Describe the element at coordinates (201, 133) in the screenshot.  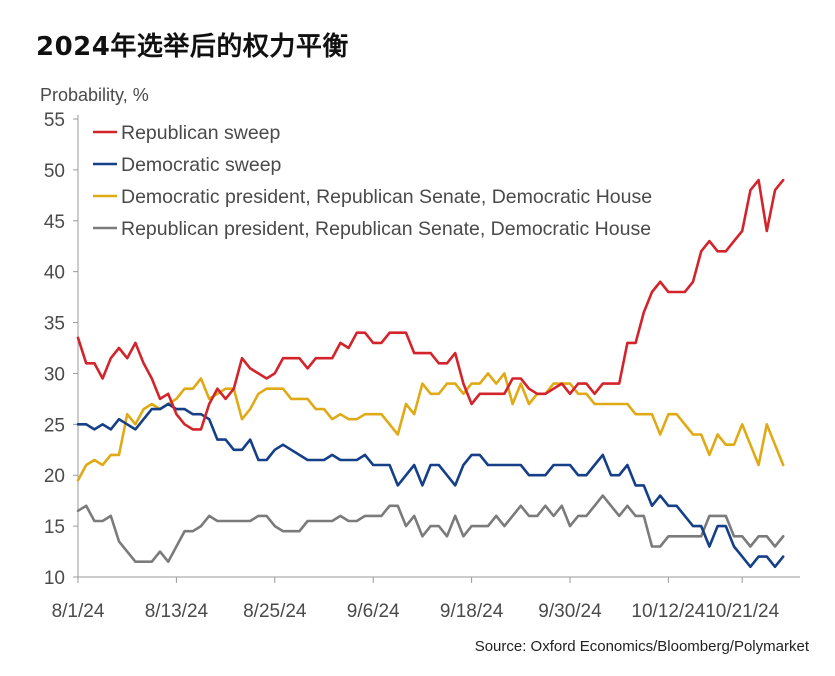
I see `legend-label-0: Republican sweep` at that location.